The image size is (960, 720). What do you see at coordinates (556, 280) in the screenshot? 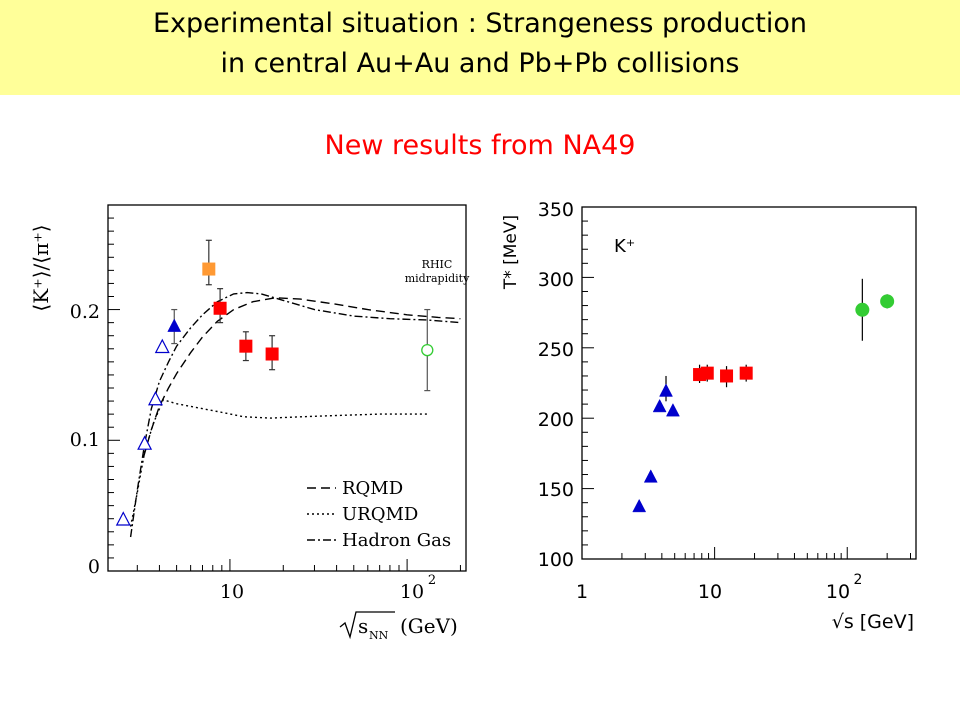
I see `right-ytick-label-300: 300` at bounding box center [556, 280].